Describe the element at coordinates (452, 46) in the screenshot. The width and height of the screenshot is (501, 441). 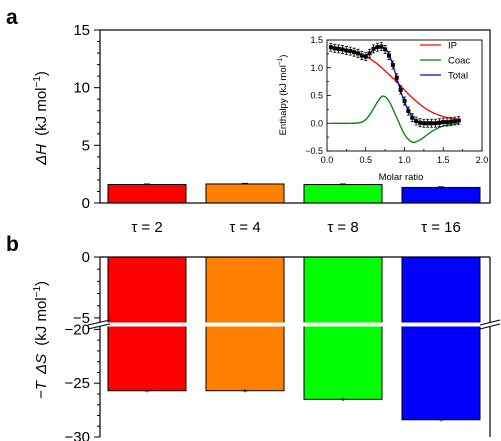
I see `inset-legend-label-ip: IP` at that location.